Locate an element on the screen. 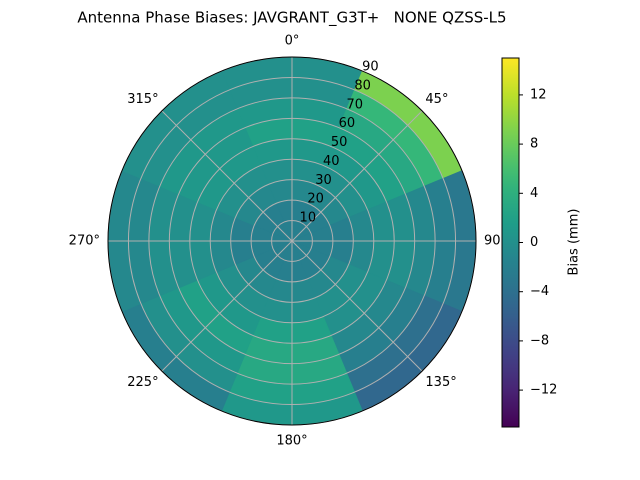 Image resolution: width=640 pixels, height=480 pixels. theta-tick-label: 270° is located at coordinates (84, 241).